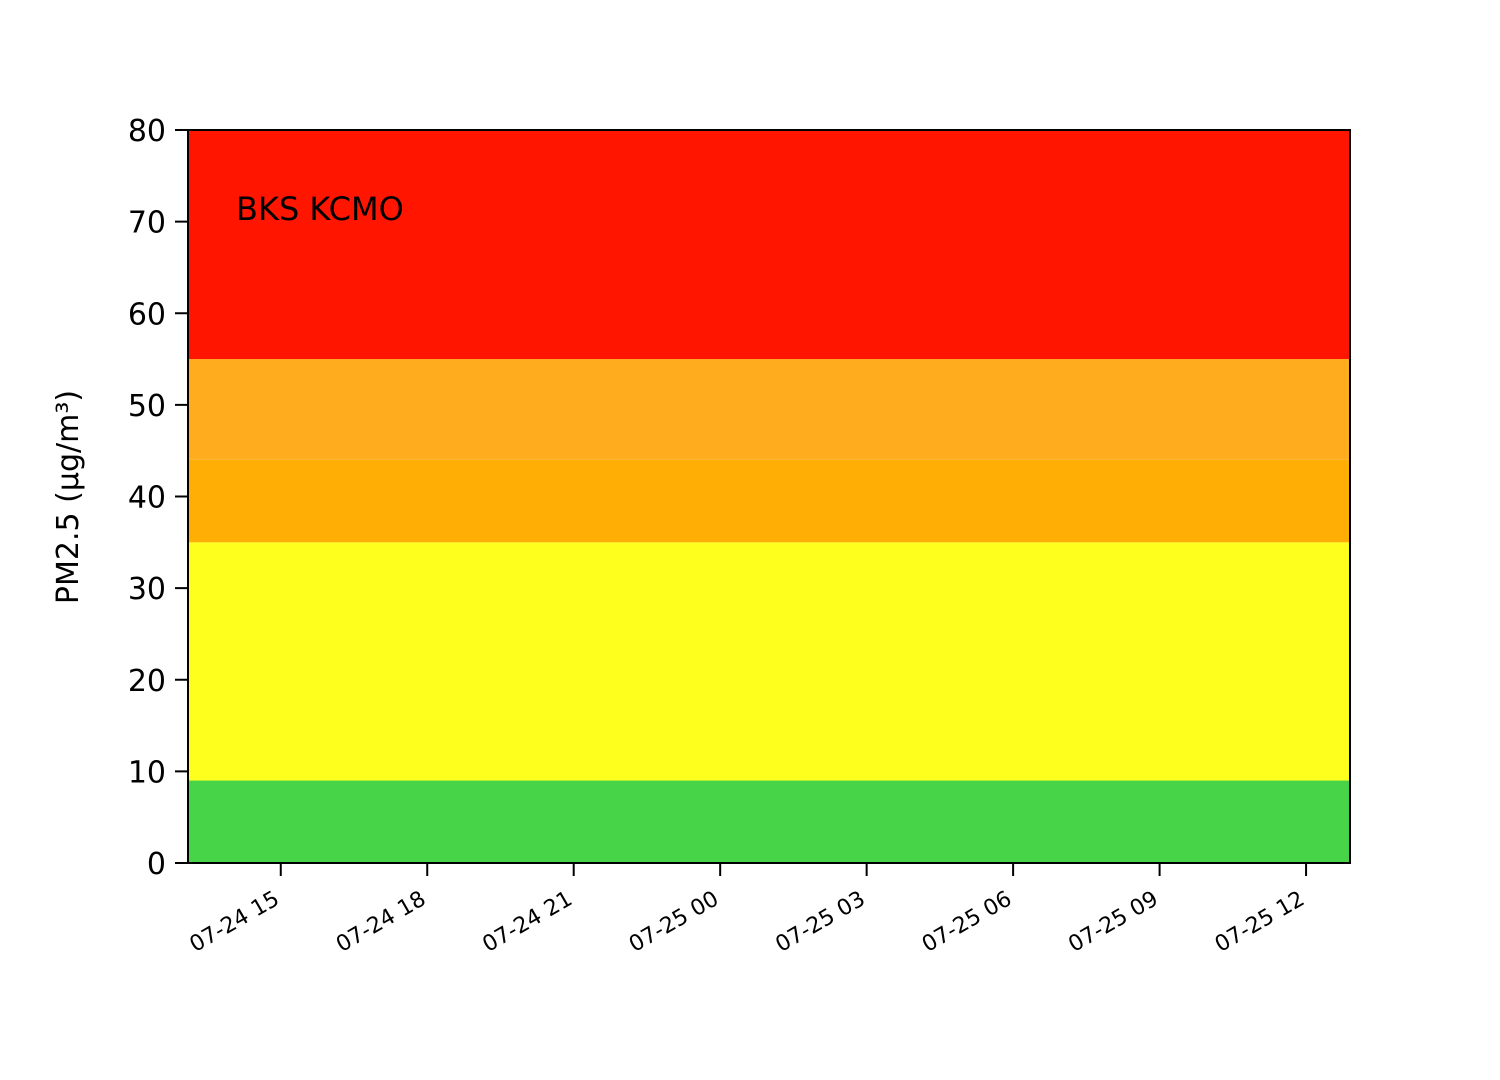 Image resolution: width=1500 pixels, height=1080 pixels. I want to click on y-tick-label-80: 80, so click(147, 131).